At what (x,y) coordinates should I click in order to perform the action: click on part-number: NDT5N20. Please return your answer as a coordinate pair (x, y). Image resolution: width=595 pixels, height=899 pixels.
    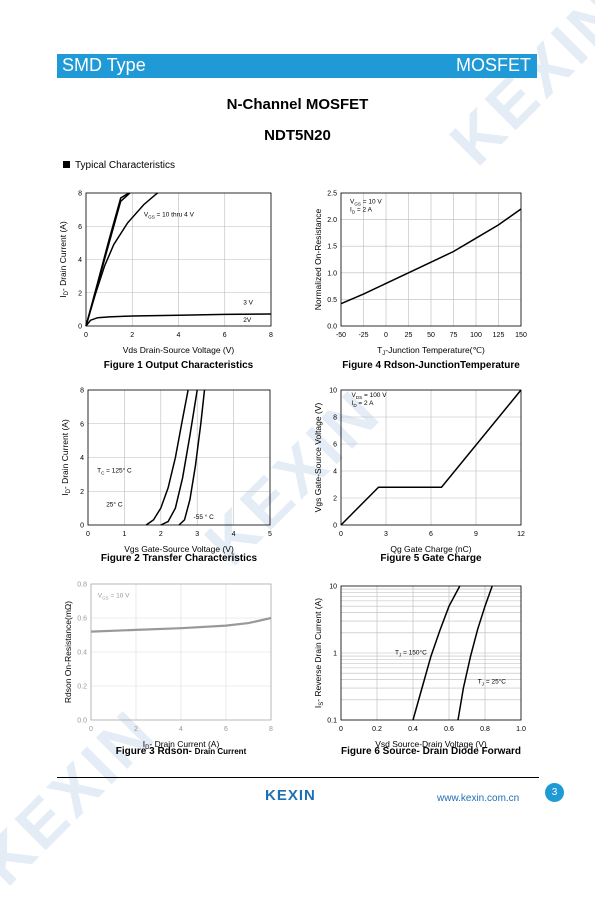
    Looking at the image, I should click on (297, 135).